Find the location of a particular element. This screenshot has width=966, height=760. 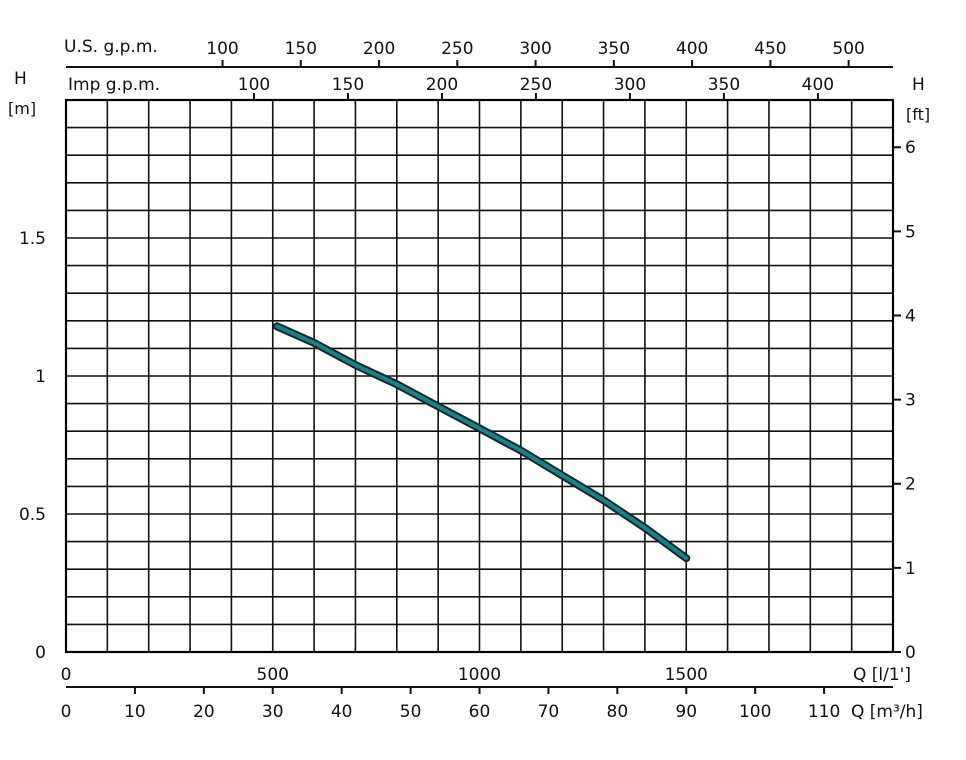

m3h-tick-label: 110 is located at coordinates (824, 712).